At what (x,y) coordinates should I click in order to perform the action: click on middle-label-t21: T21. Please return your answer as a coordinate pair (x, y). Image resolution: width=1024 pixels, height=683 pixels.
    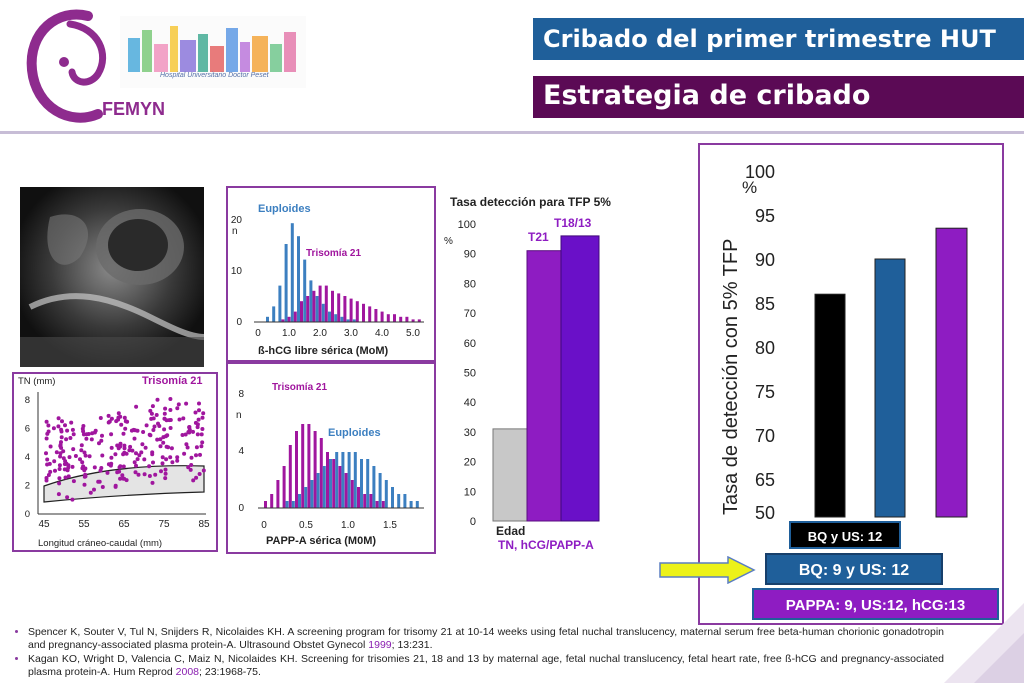
    Looking at the image, I should click on (538, 237).